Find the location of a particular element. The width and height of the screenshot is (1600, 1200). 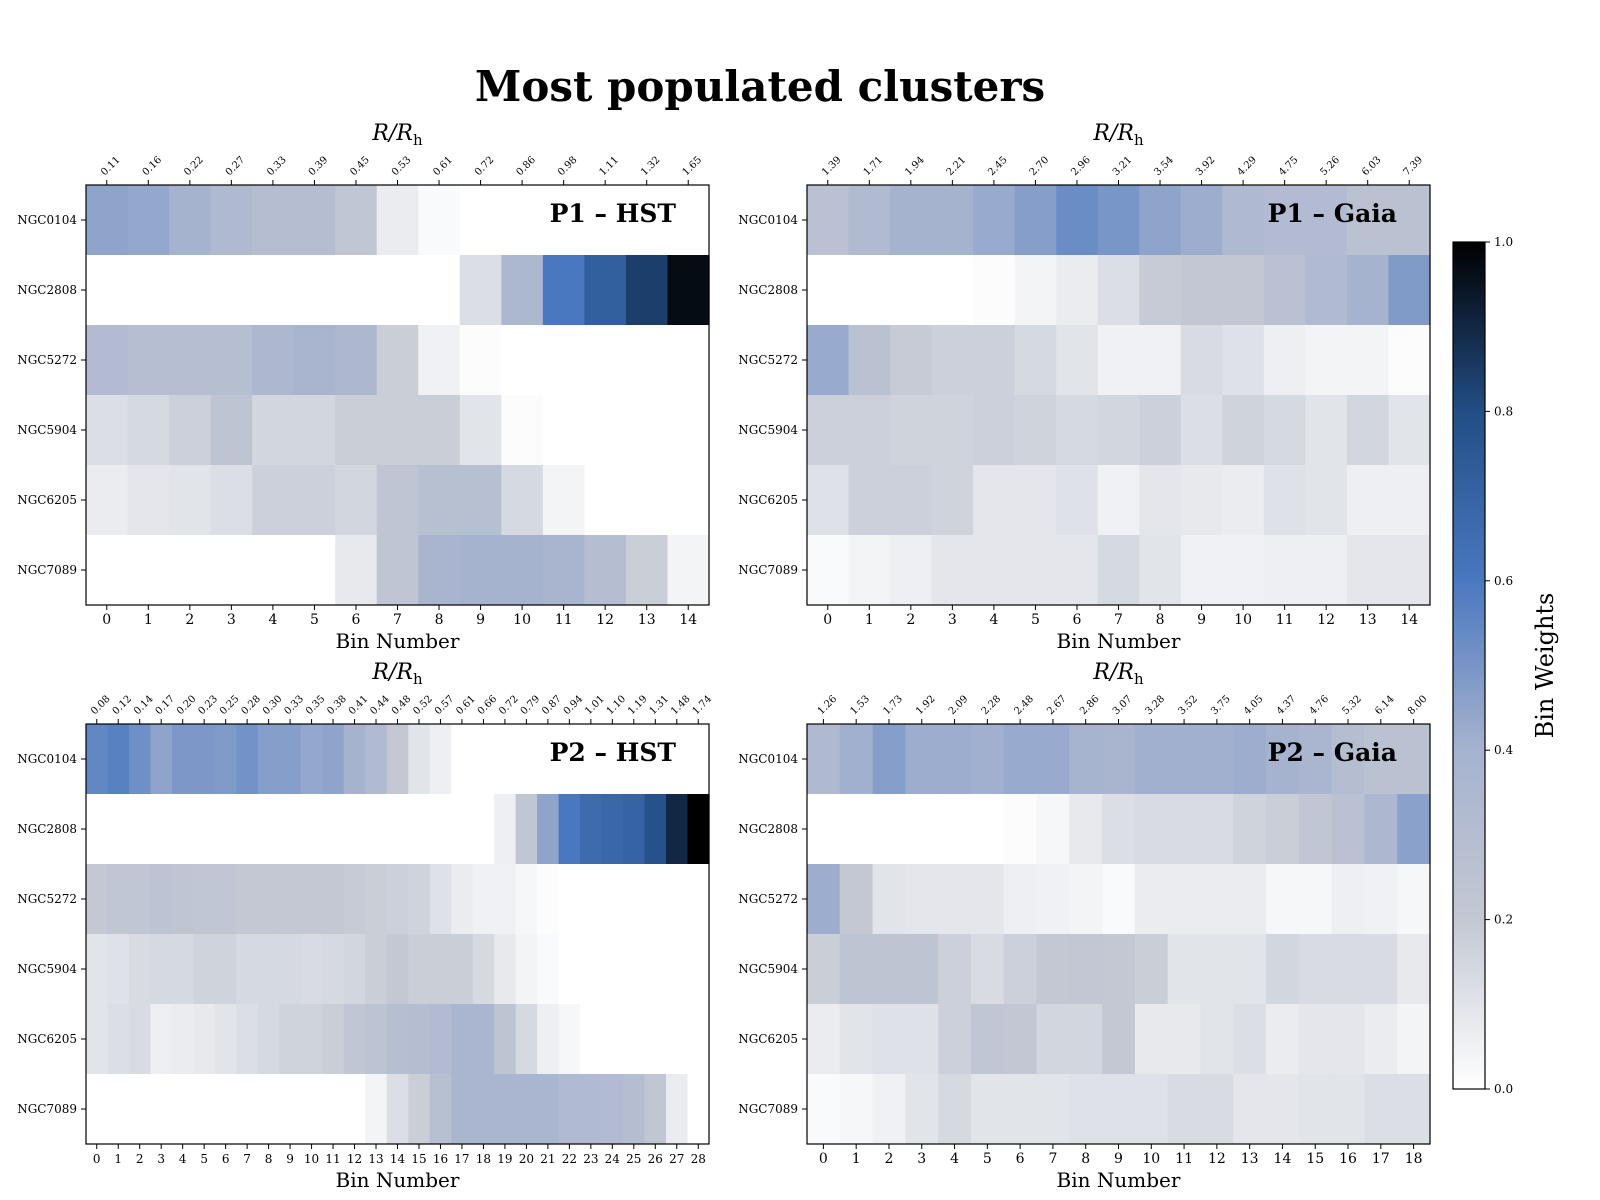

colorbar-tick-label: 0.2 is located at coordinates (1503, 920).